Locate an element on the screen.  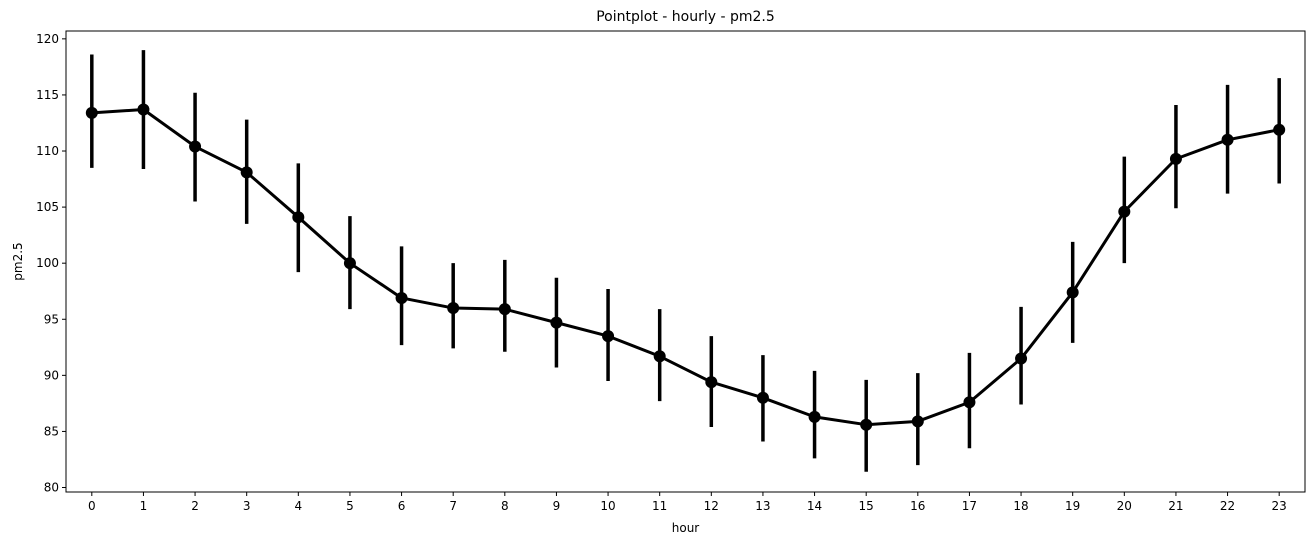
x-axis-ticks: 0 1 2 3 4 5 6 7 8 9 10 11 12 13 14 15 16 17 18 19 20 21 22 23 is located at coordinates (687, 502).